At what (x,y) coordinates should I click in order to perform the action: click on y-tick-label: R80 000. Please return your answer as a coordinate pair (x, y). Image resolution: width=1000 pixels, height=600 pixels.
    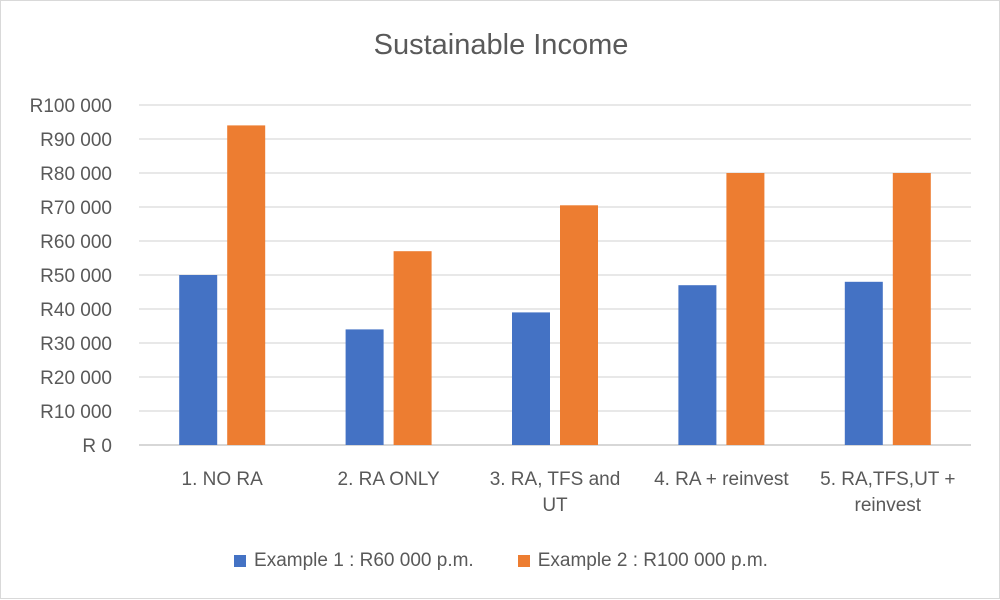
    Looking at the image, I should click on (76, 174).